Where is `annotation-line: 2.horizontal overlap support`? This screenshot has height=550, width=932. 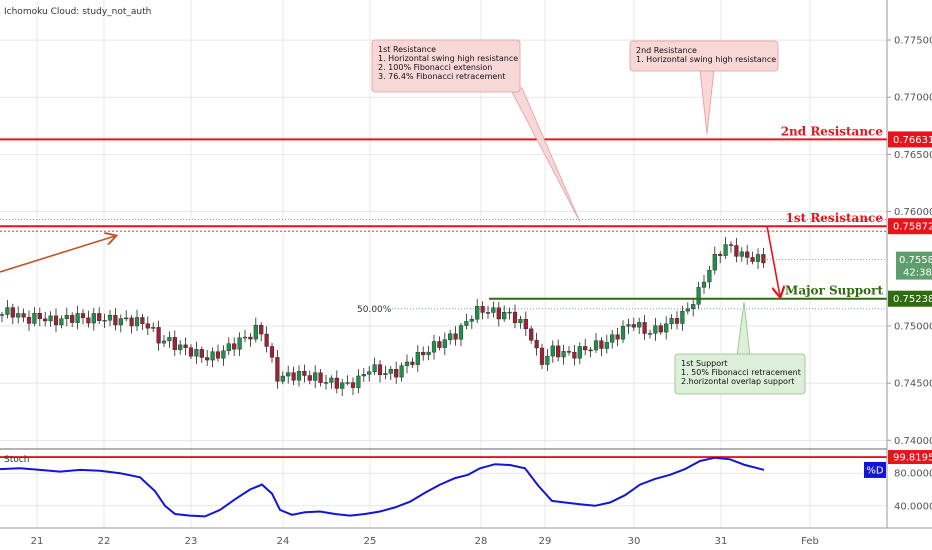 annotation-line: 2.horizontal overlap support is located at coordinates (737, 381).